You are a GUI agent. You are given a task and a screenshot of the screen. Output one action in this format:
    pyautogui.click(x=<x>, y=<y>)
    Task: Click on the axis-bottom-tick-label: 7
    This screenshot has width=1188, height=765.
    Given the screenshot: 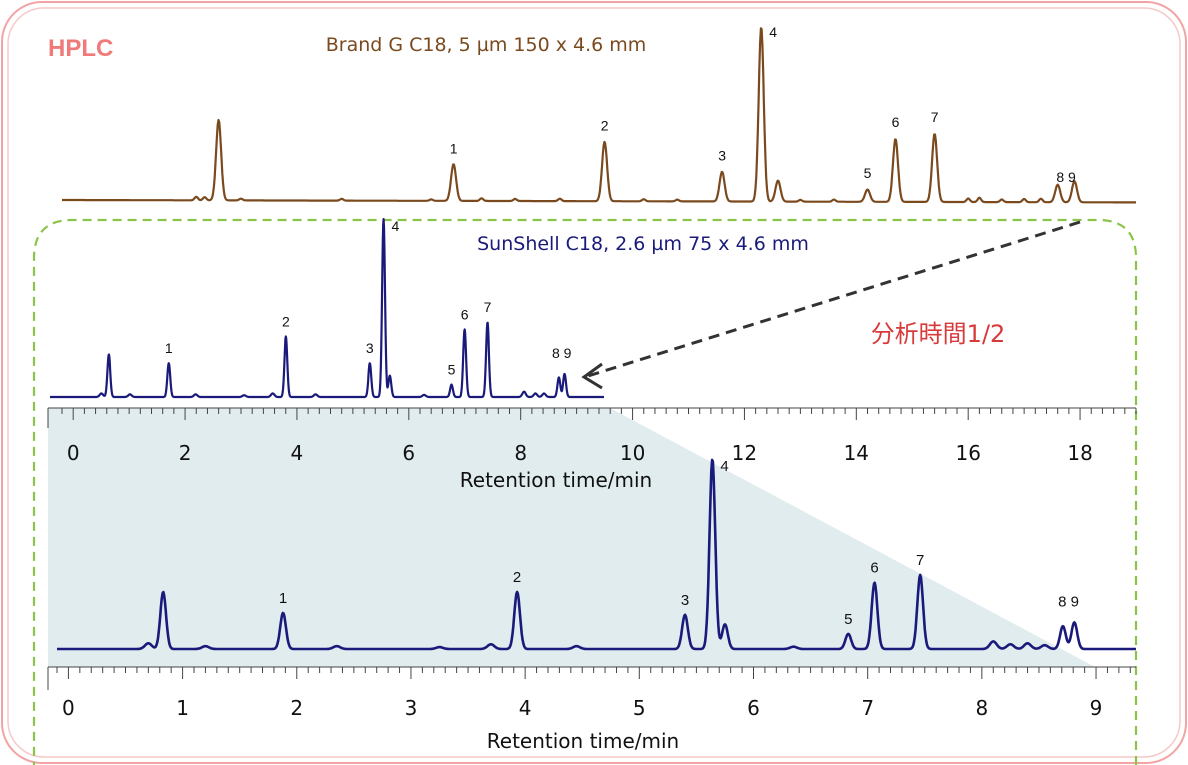 What is the action you would take?
    pyautogui.click(x=867, y=708)
    